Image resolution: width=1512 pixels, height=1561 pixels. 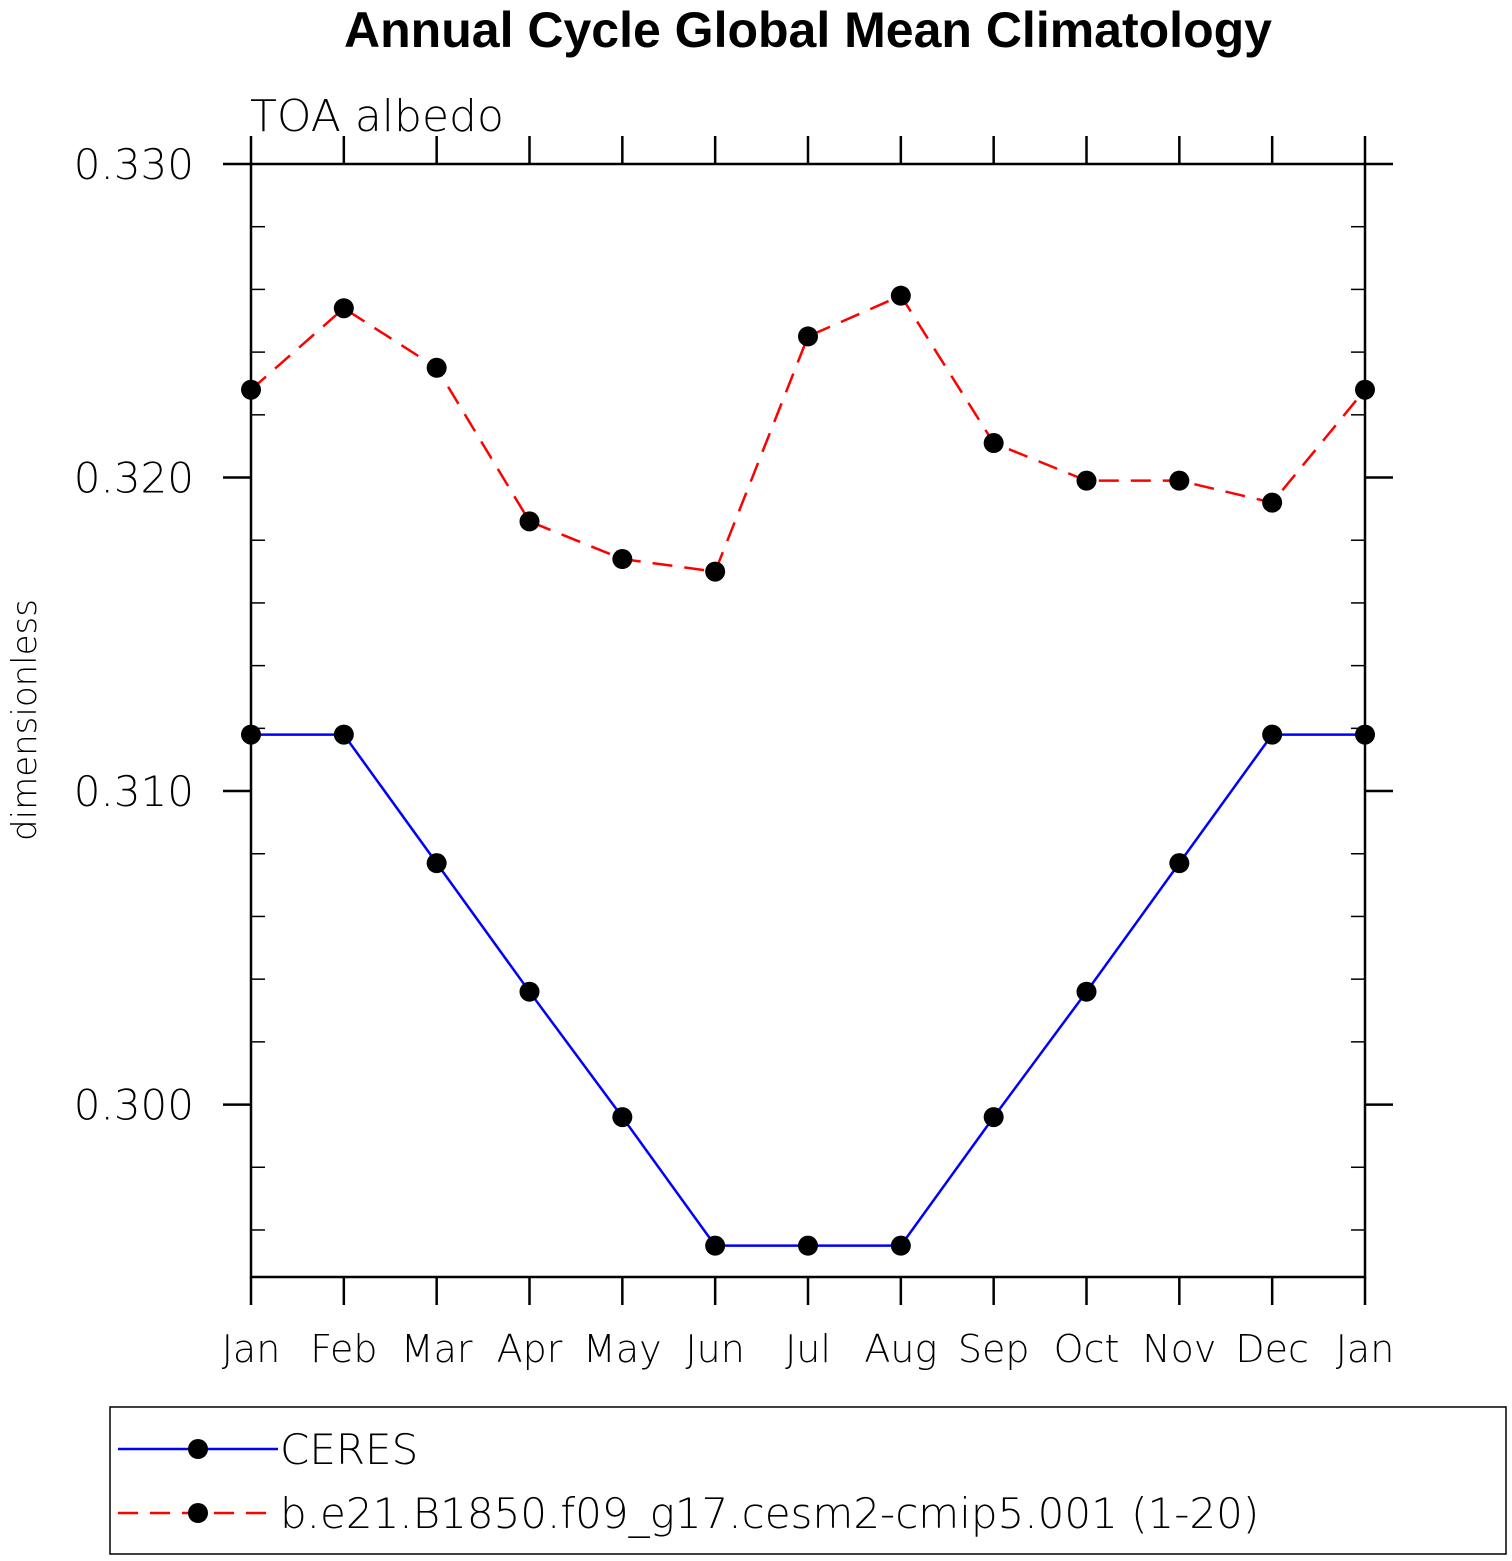 What do you see at coordinates (25, 720) in the screenshot?
I see `y-axis-label: dimensionless` at bounding box center [25, 720].